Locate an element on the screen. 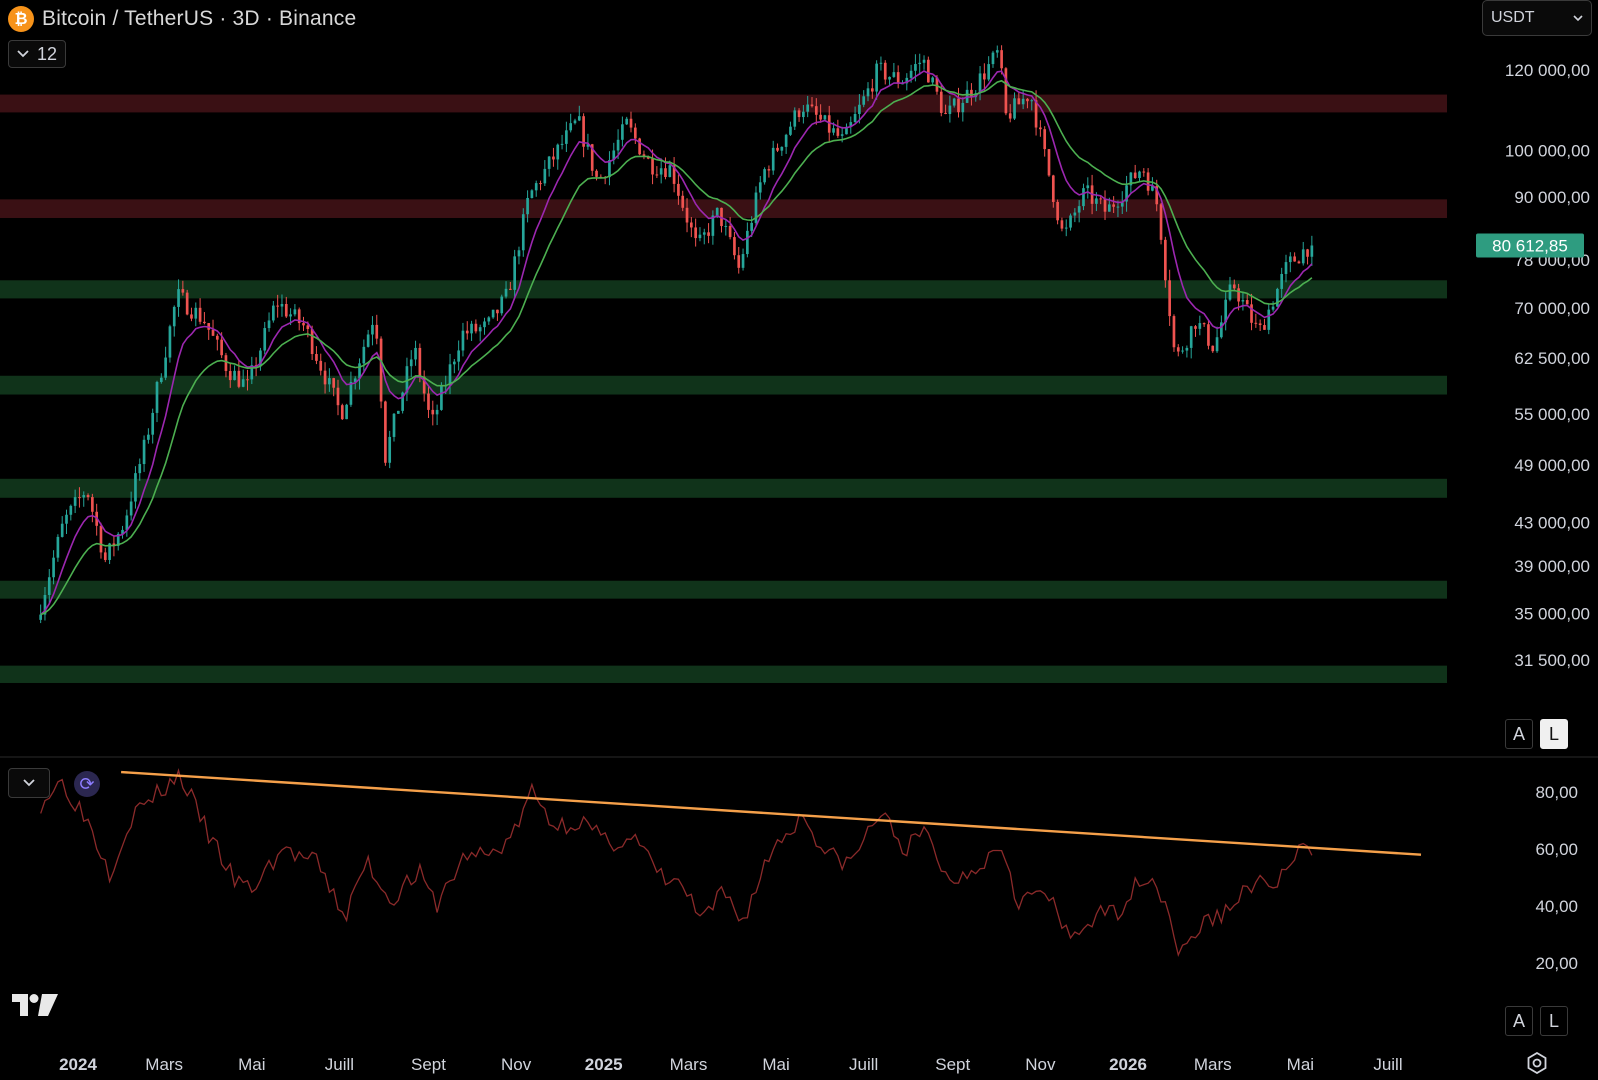  rsi-log-scale-button: L is located at coordinates (1554, 1021).